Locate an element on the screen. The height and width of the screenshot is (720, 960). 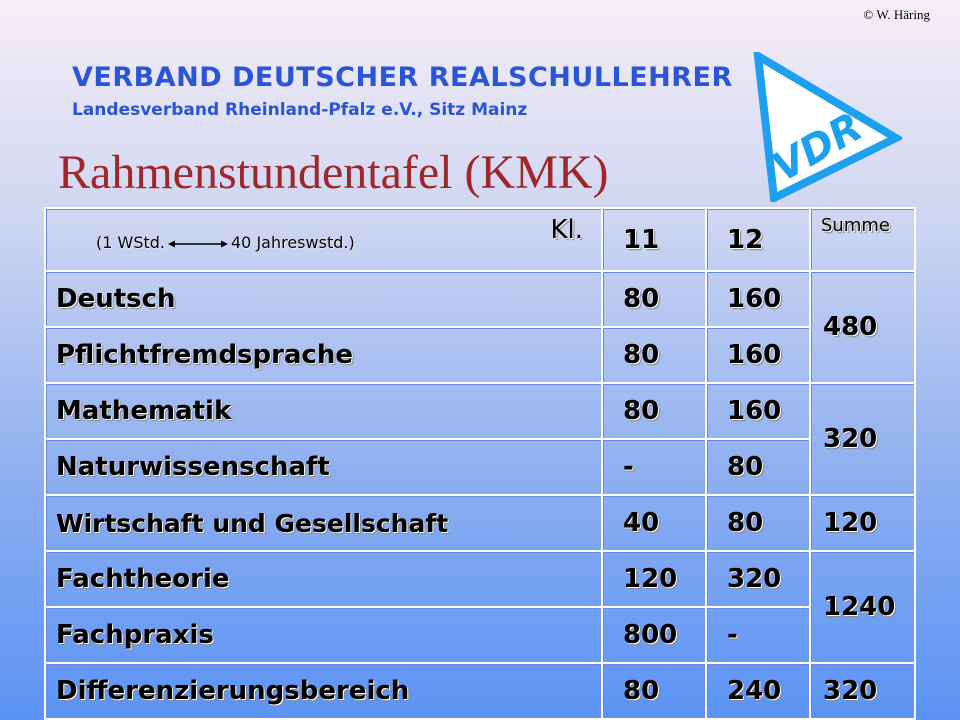
table-row: Wirtschaft und Gesellschaft 40 80 120 is located at coordinates (480, 523).